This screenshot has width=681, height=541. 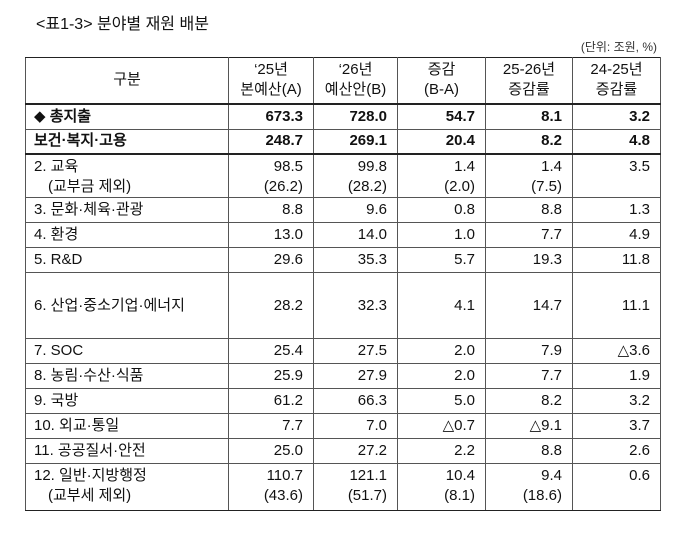 I want to click on value-cell: 1.4 (7.5), so click(x=529, y=175).